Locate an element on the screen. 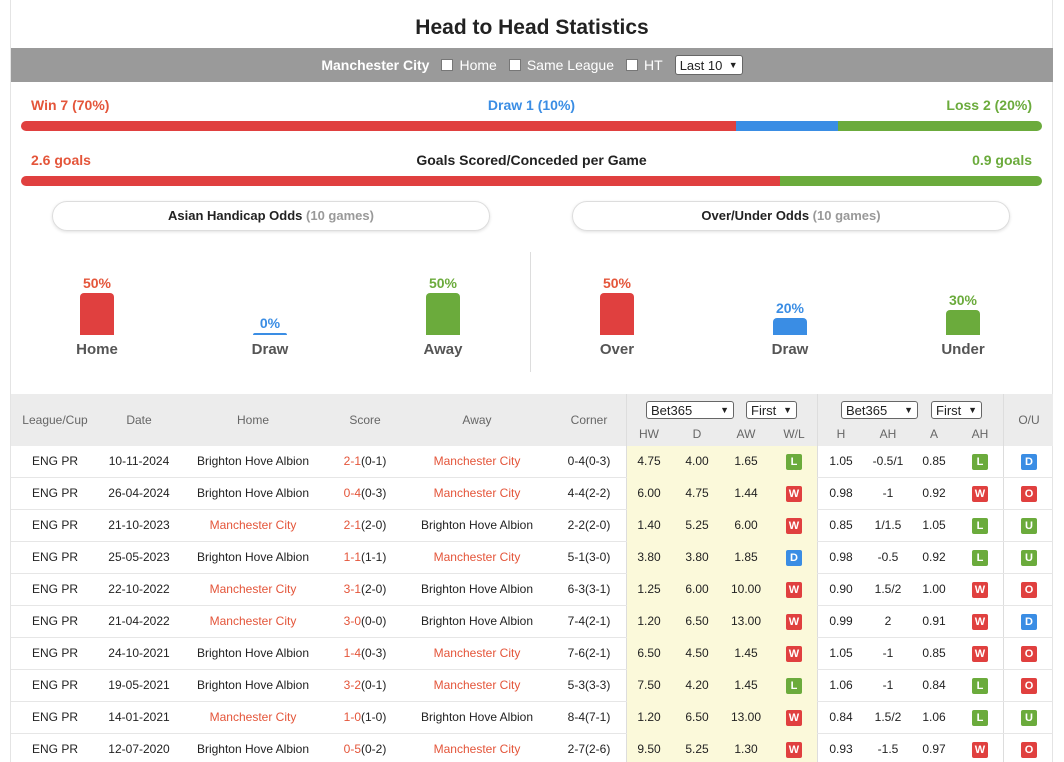 The width and height of the screenshot is (1064, 762). same-league-checkbox: Same League is located at coordinates (561, 65).